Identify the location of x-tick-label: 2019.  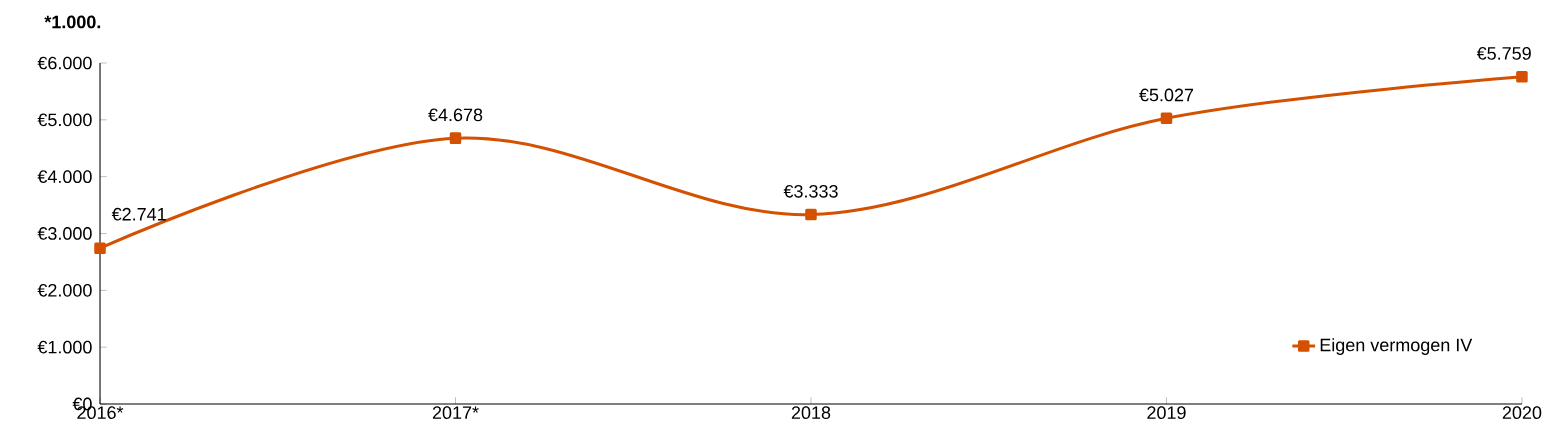
(1166, 412).